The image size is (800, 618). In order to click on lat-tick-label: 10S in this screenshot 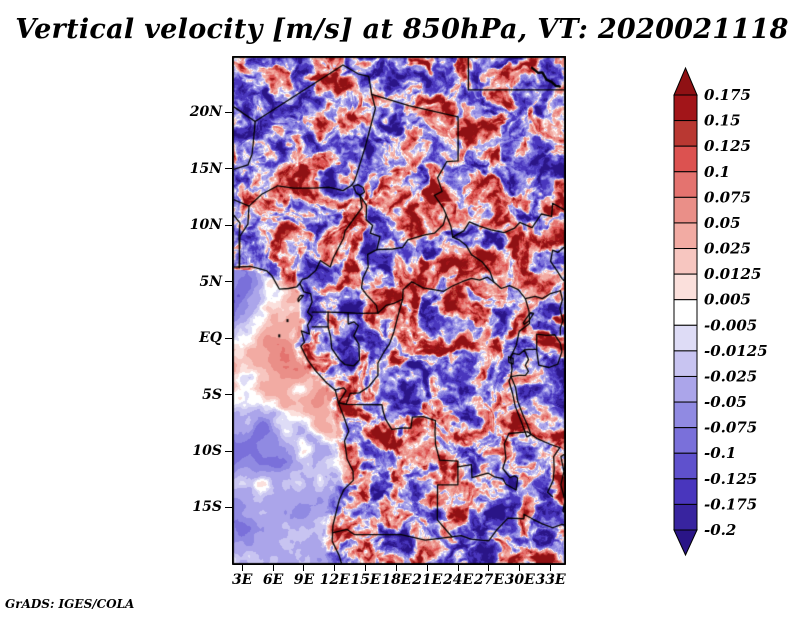, I will do `click(207, 451)`.